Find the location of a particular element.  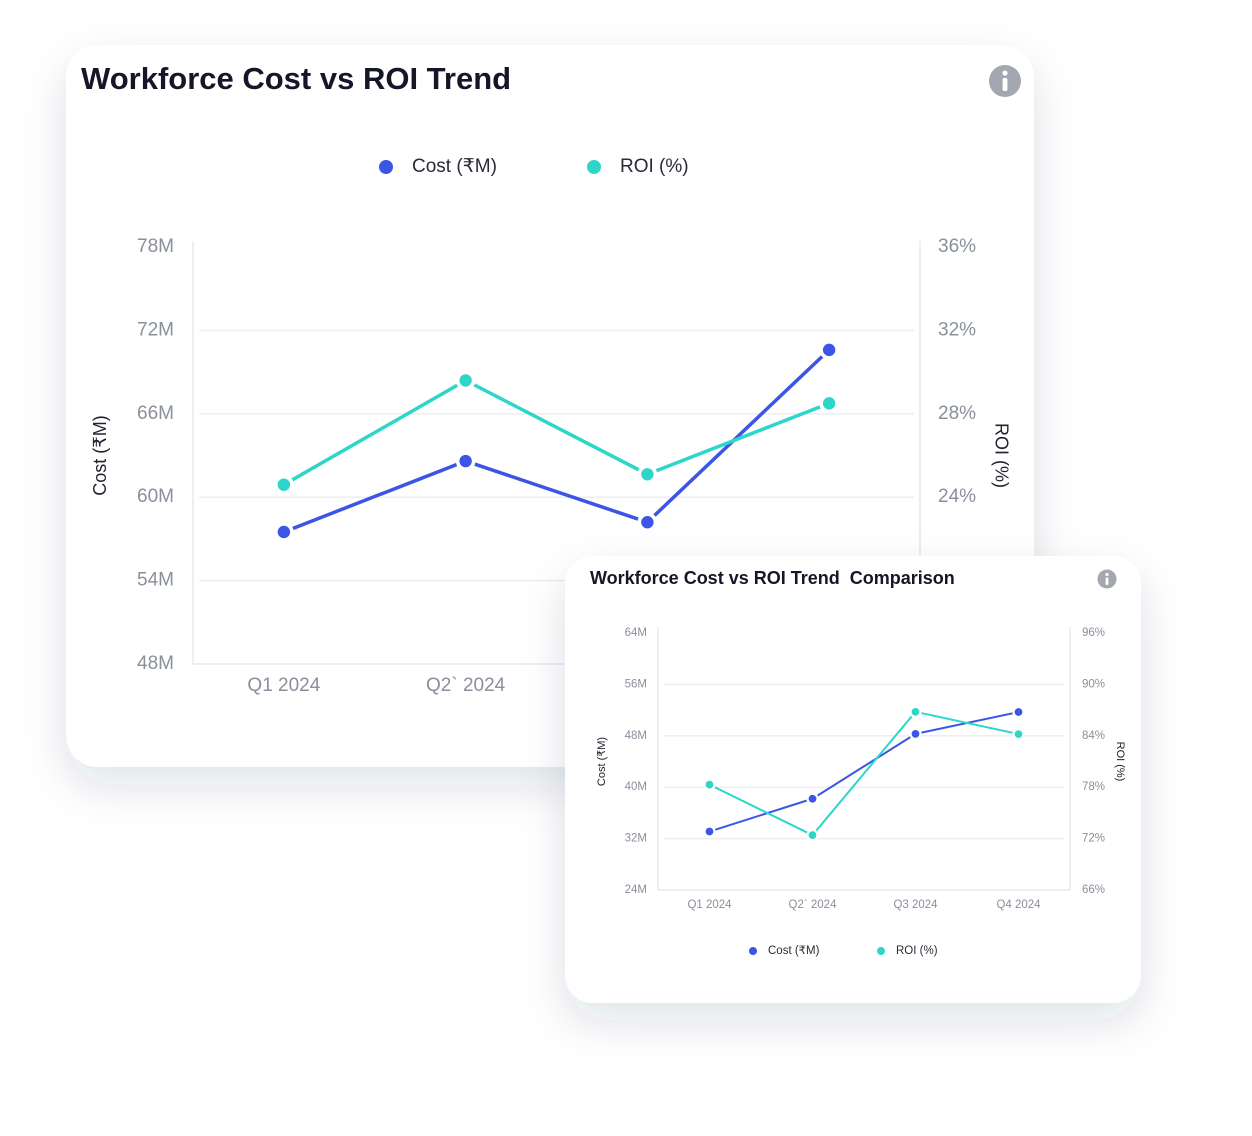

y2-tick-label: 28% is located at coordinates (957, 413).